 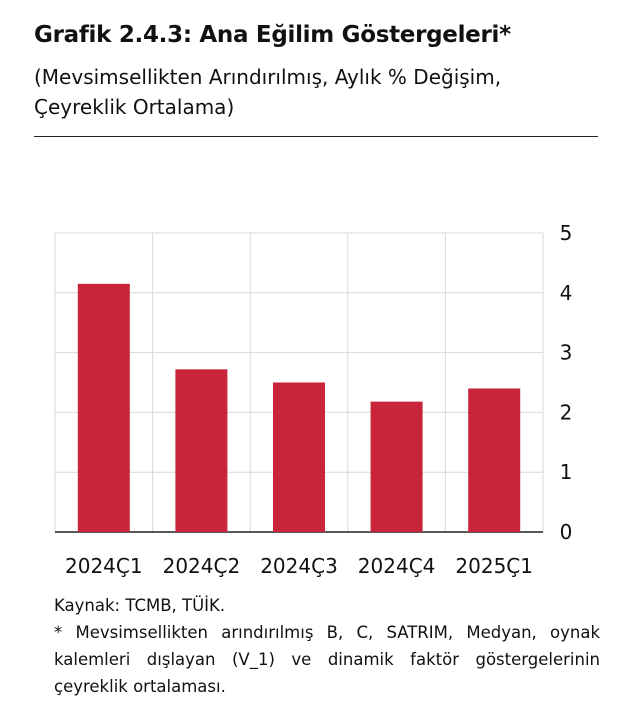 What do you see at coordinates (316, 136) in the screenshot?
I see `title-divider` at bounding box center [316, 136].